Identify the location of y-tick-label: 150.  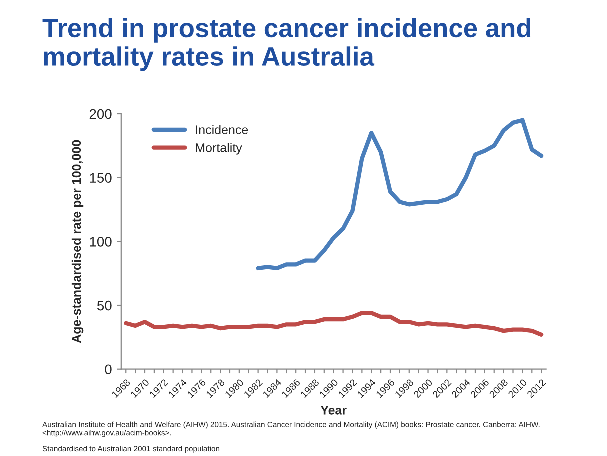
(101, 178).